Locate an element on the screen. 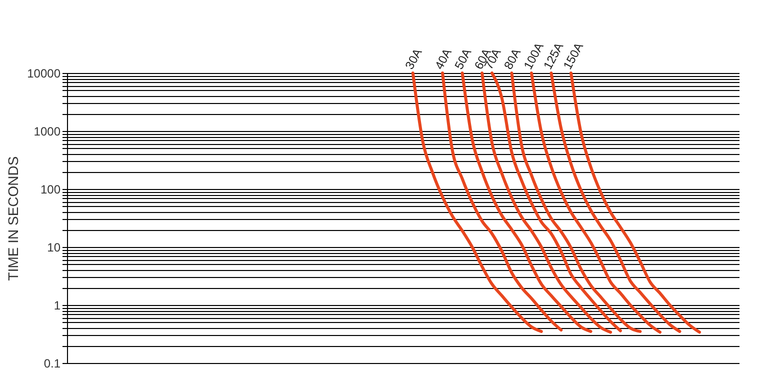  text: 40A is located at coordinates (443, 59).